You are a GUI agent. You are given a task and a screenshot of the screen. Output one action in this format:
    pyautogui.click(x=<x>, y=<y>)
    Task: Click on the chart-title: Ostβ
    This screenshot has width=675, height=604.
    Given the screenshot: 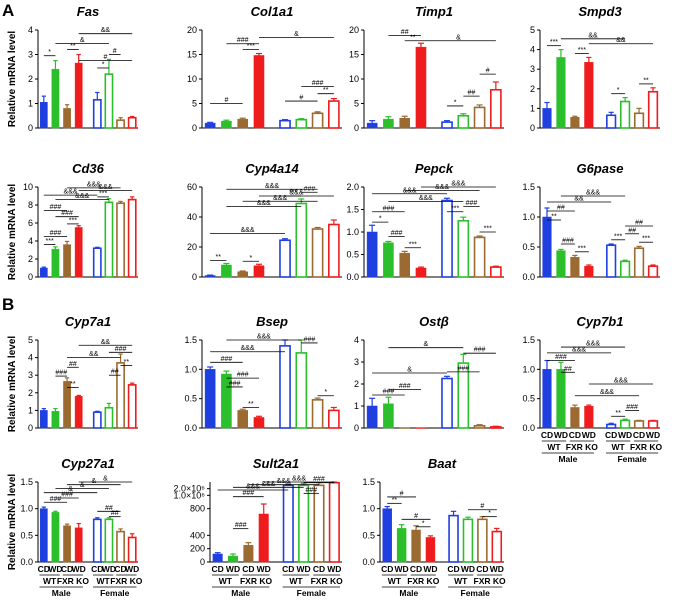 What is the action you would take?
    pyautogui.click(x=434, y=321)
    